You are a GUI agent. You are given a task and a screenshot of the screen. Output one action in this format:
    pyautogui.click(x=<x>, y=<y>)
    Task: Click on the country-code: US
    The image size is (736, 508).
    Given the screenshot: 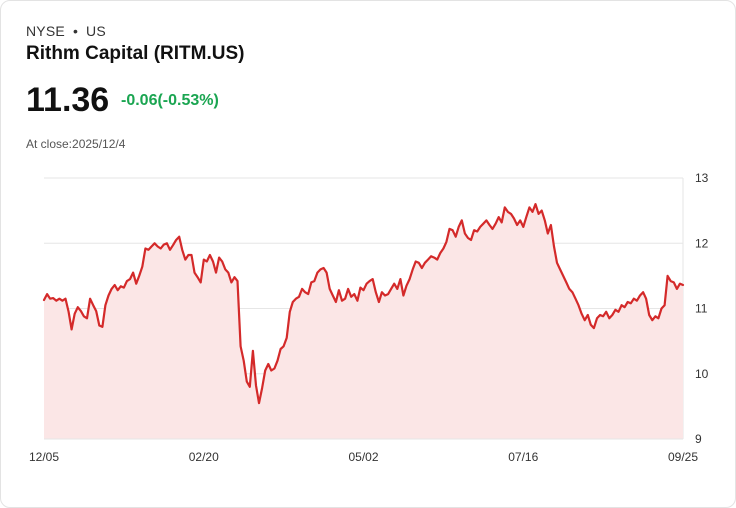 What is the action you would take?
    pyautogui.click(x=96, y=31)
    